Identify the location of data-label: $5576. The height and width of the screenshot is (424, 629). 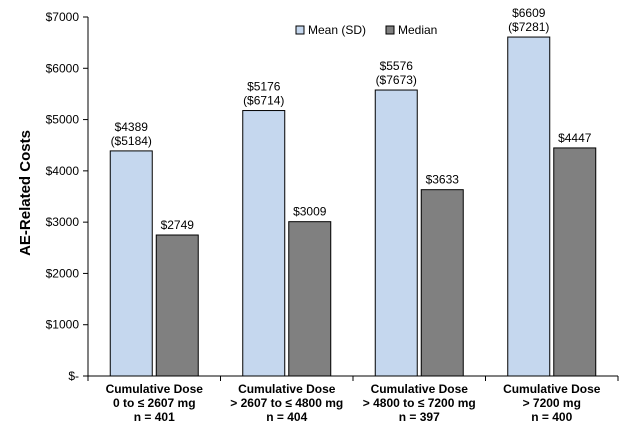
(397, 66).